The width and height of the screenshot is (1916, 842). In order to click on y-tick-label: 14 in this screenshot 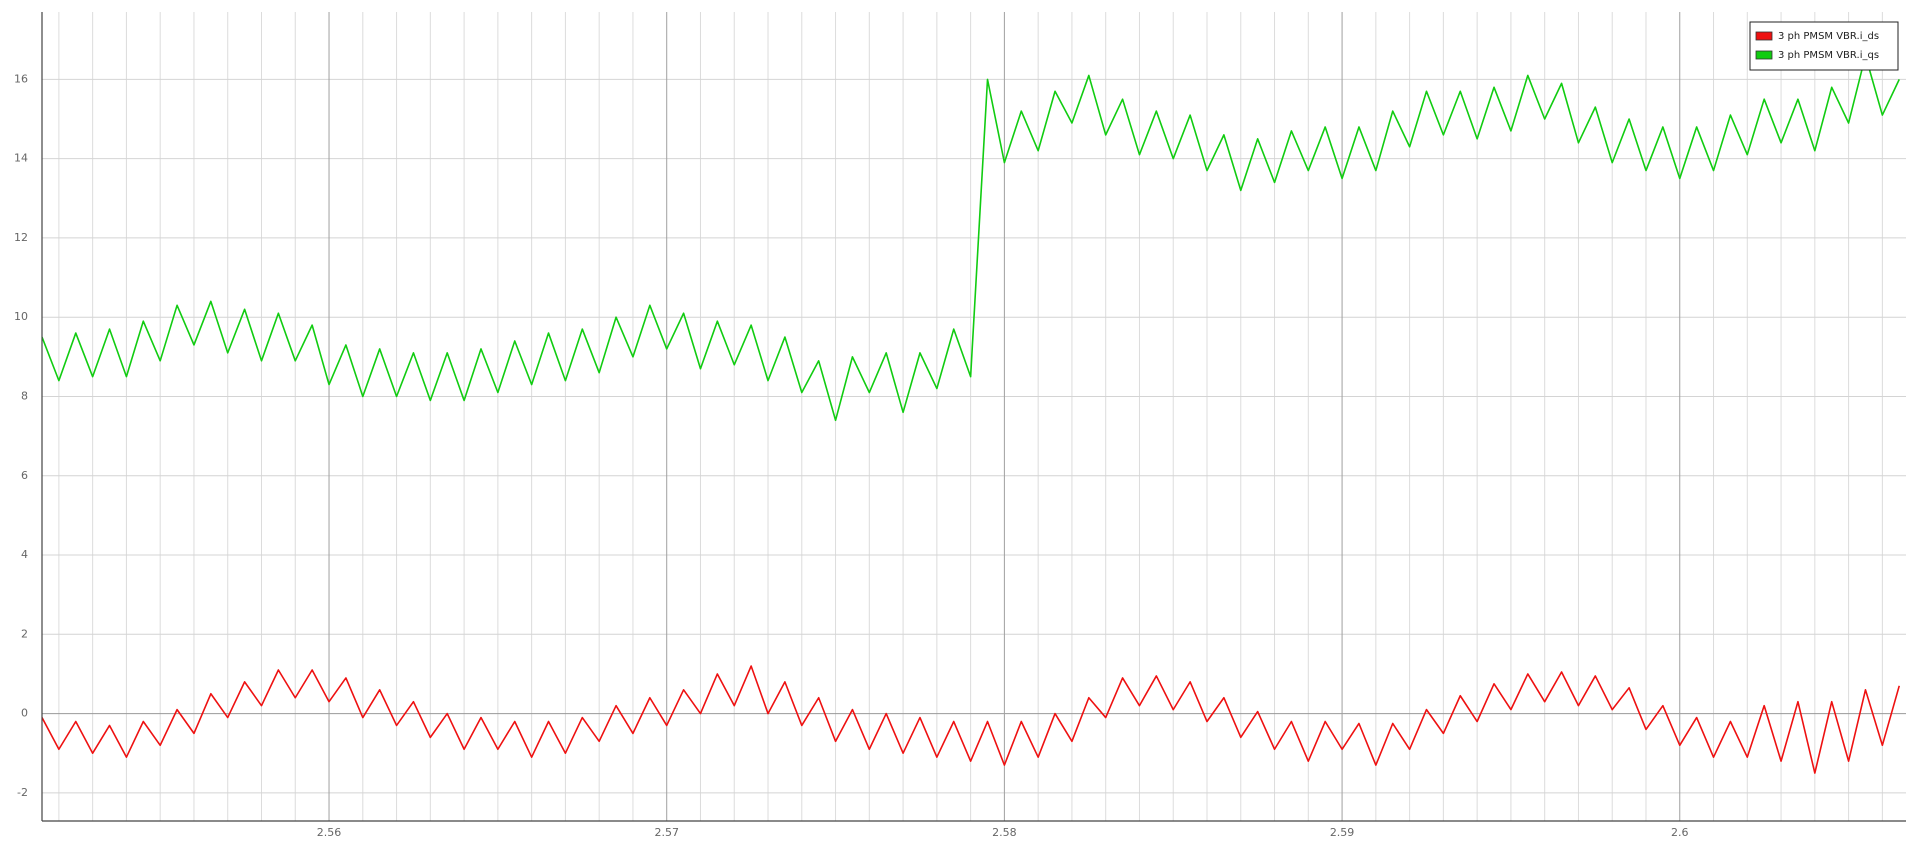, I will do `click(21, 158)`.